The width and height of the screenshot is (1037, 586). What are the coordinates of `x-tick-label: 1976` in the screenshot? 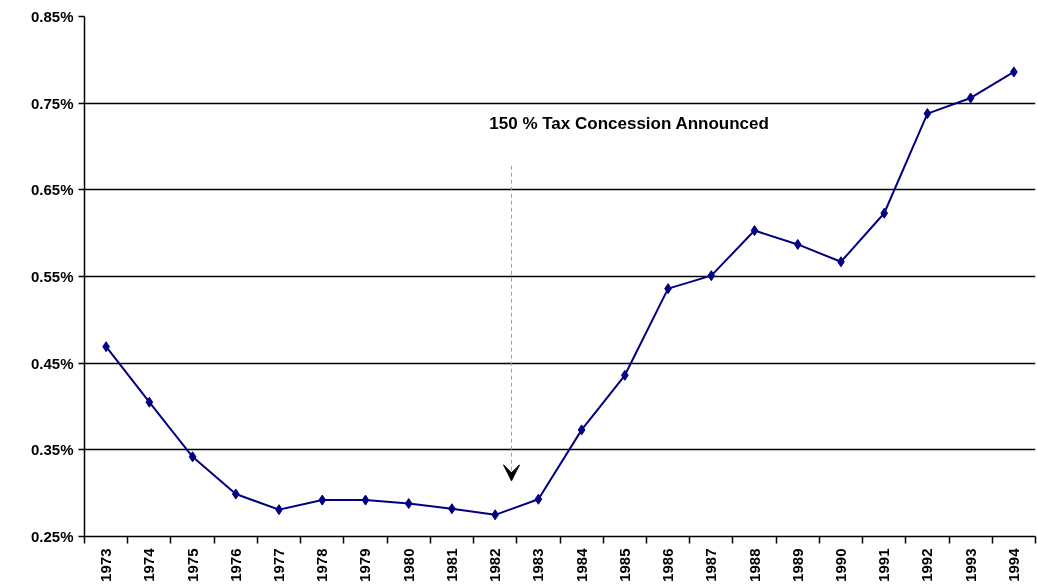 It's located at (235, 565).